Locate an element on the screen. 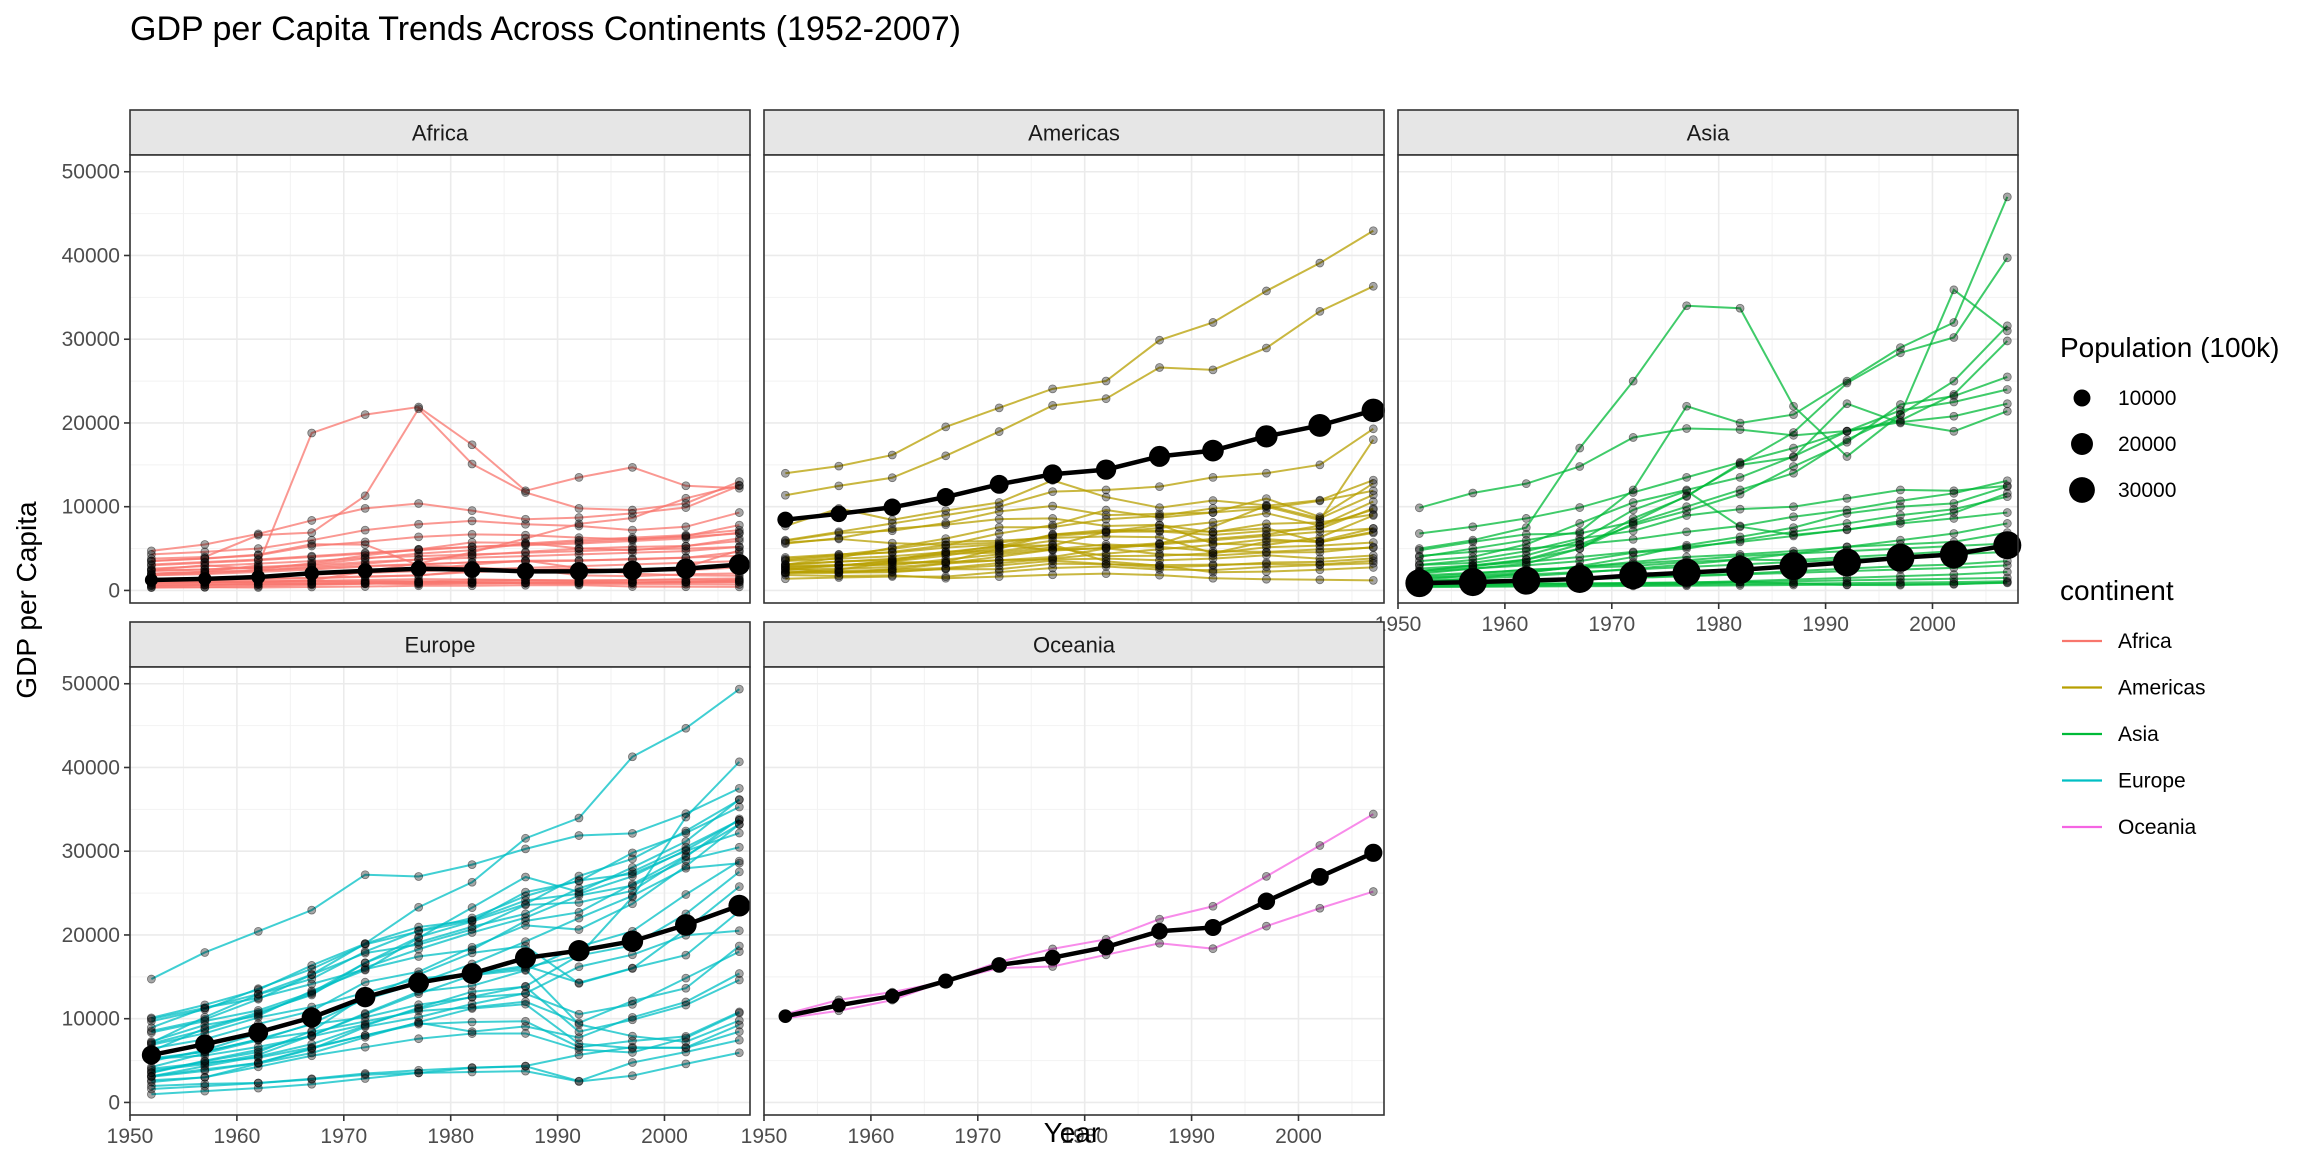  x-tick-label: 1970 is located at coordinates (1611, 624).